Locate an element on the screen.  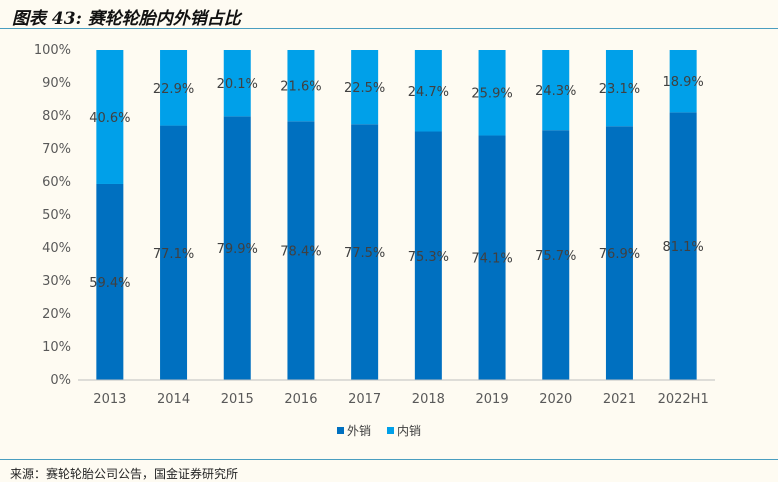
data-label: 24.7% is located at coordinates (428, 92).